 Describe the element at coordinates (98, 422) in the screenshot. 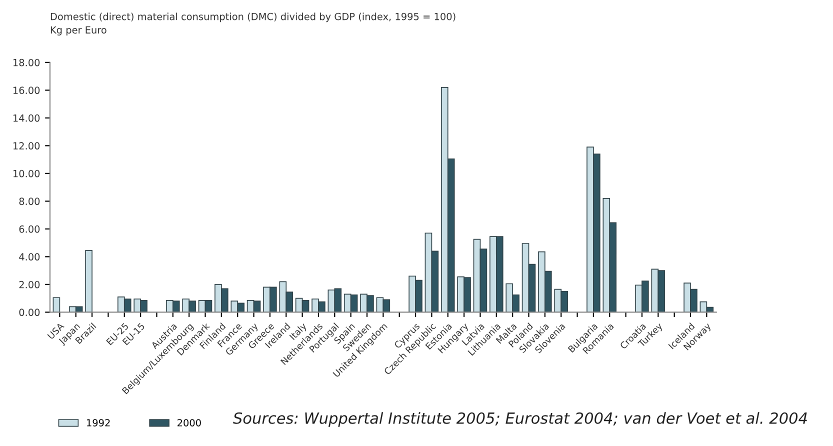

I see `legend-label: 1992` at that location.